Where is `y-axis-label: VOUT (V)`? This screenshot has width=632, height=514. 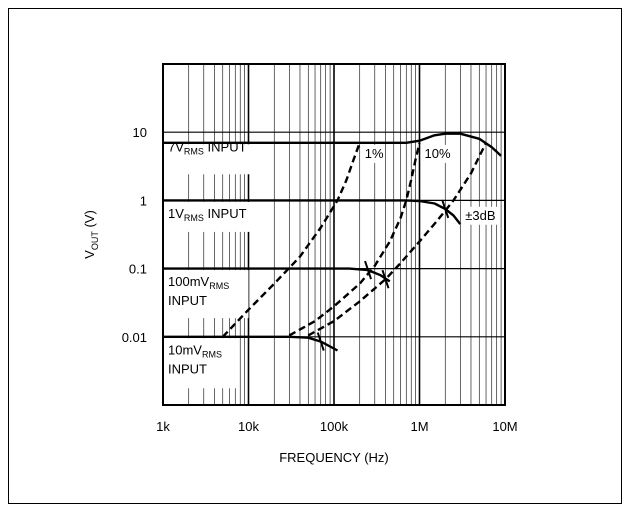
y-axis-label: VOUT (V) is located at coordinates (91, 234).